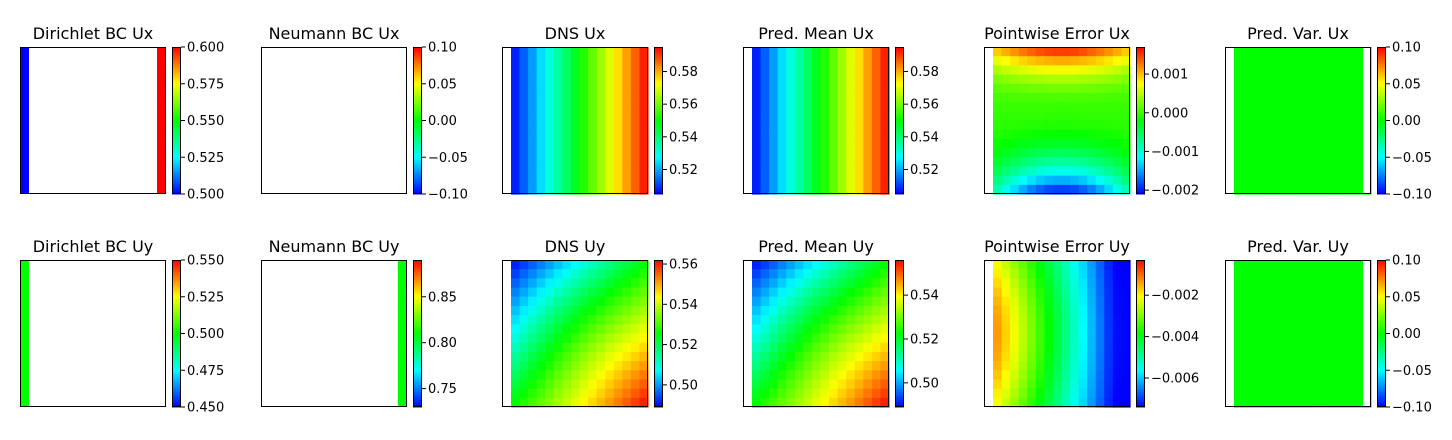 Image resolution: width=1452 pixels, height=440 pixels. What do you see at coordinates (448, 158) in the screenshot?
I see `colorbar-tick-label: −0.05` at bounding box center [448, 158].